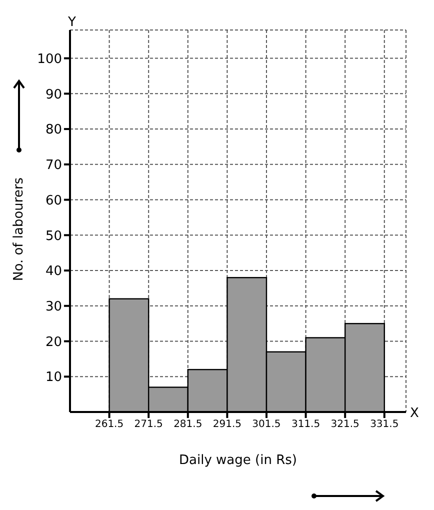 This screenshot has height=510, width=434. What do you see at coordinates (266, 424) in the screenshot?
I see `x-tick-label: 301.5` at bounding box center [266, 424].